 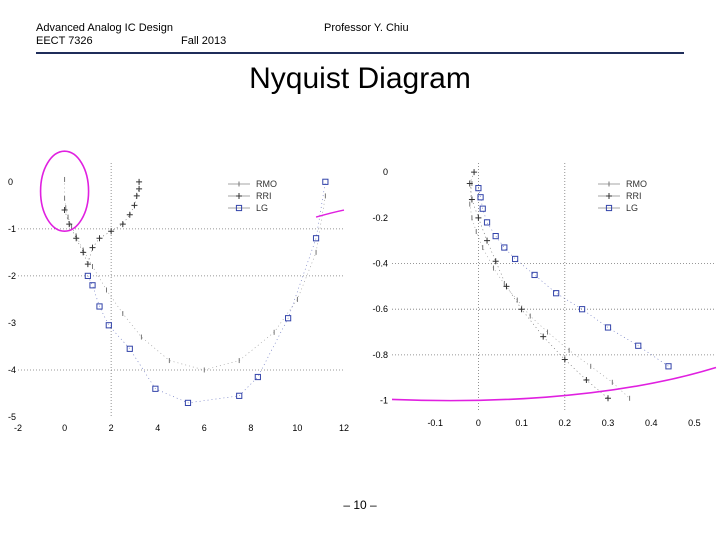 I want to click on series-line-rmo, so click(x=549, y=291).